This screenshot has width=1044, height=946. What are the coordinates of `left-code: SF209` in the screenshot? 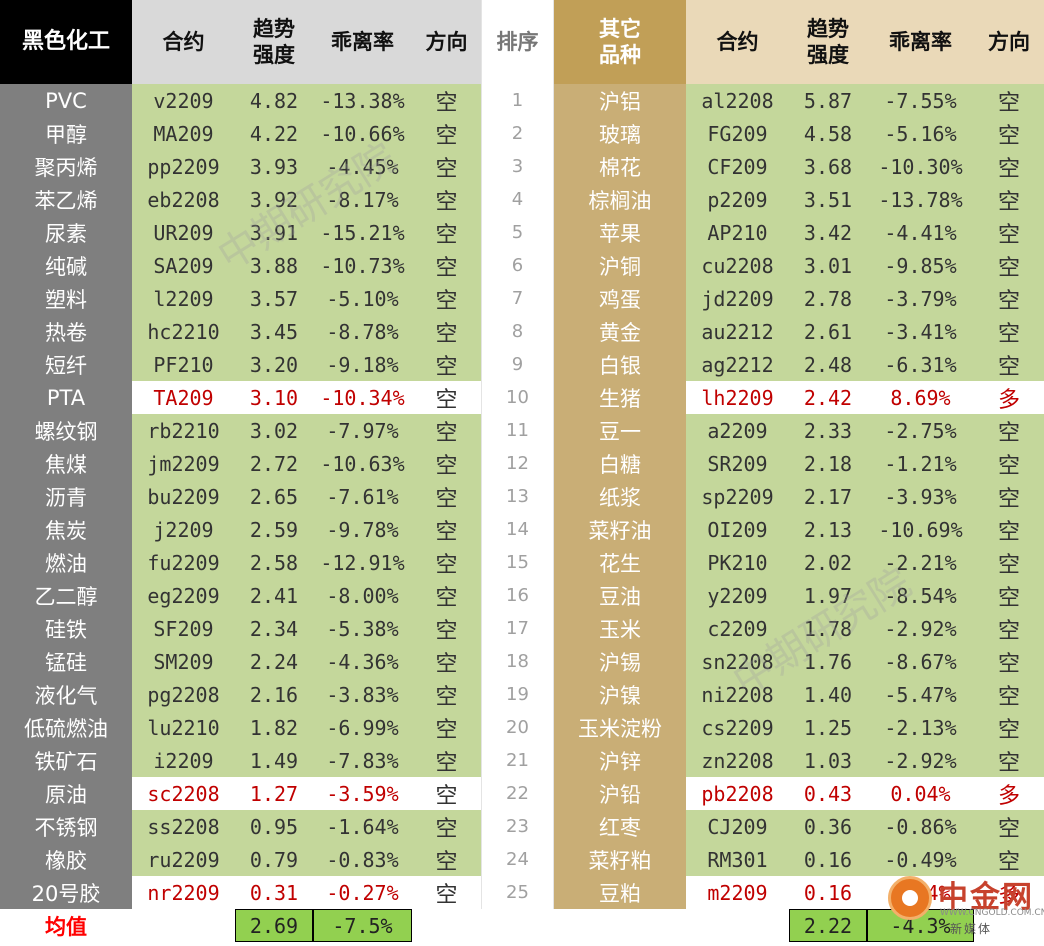 It's located at (183, 628).